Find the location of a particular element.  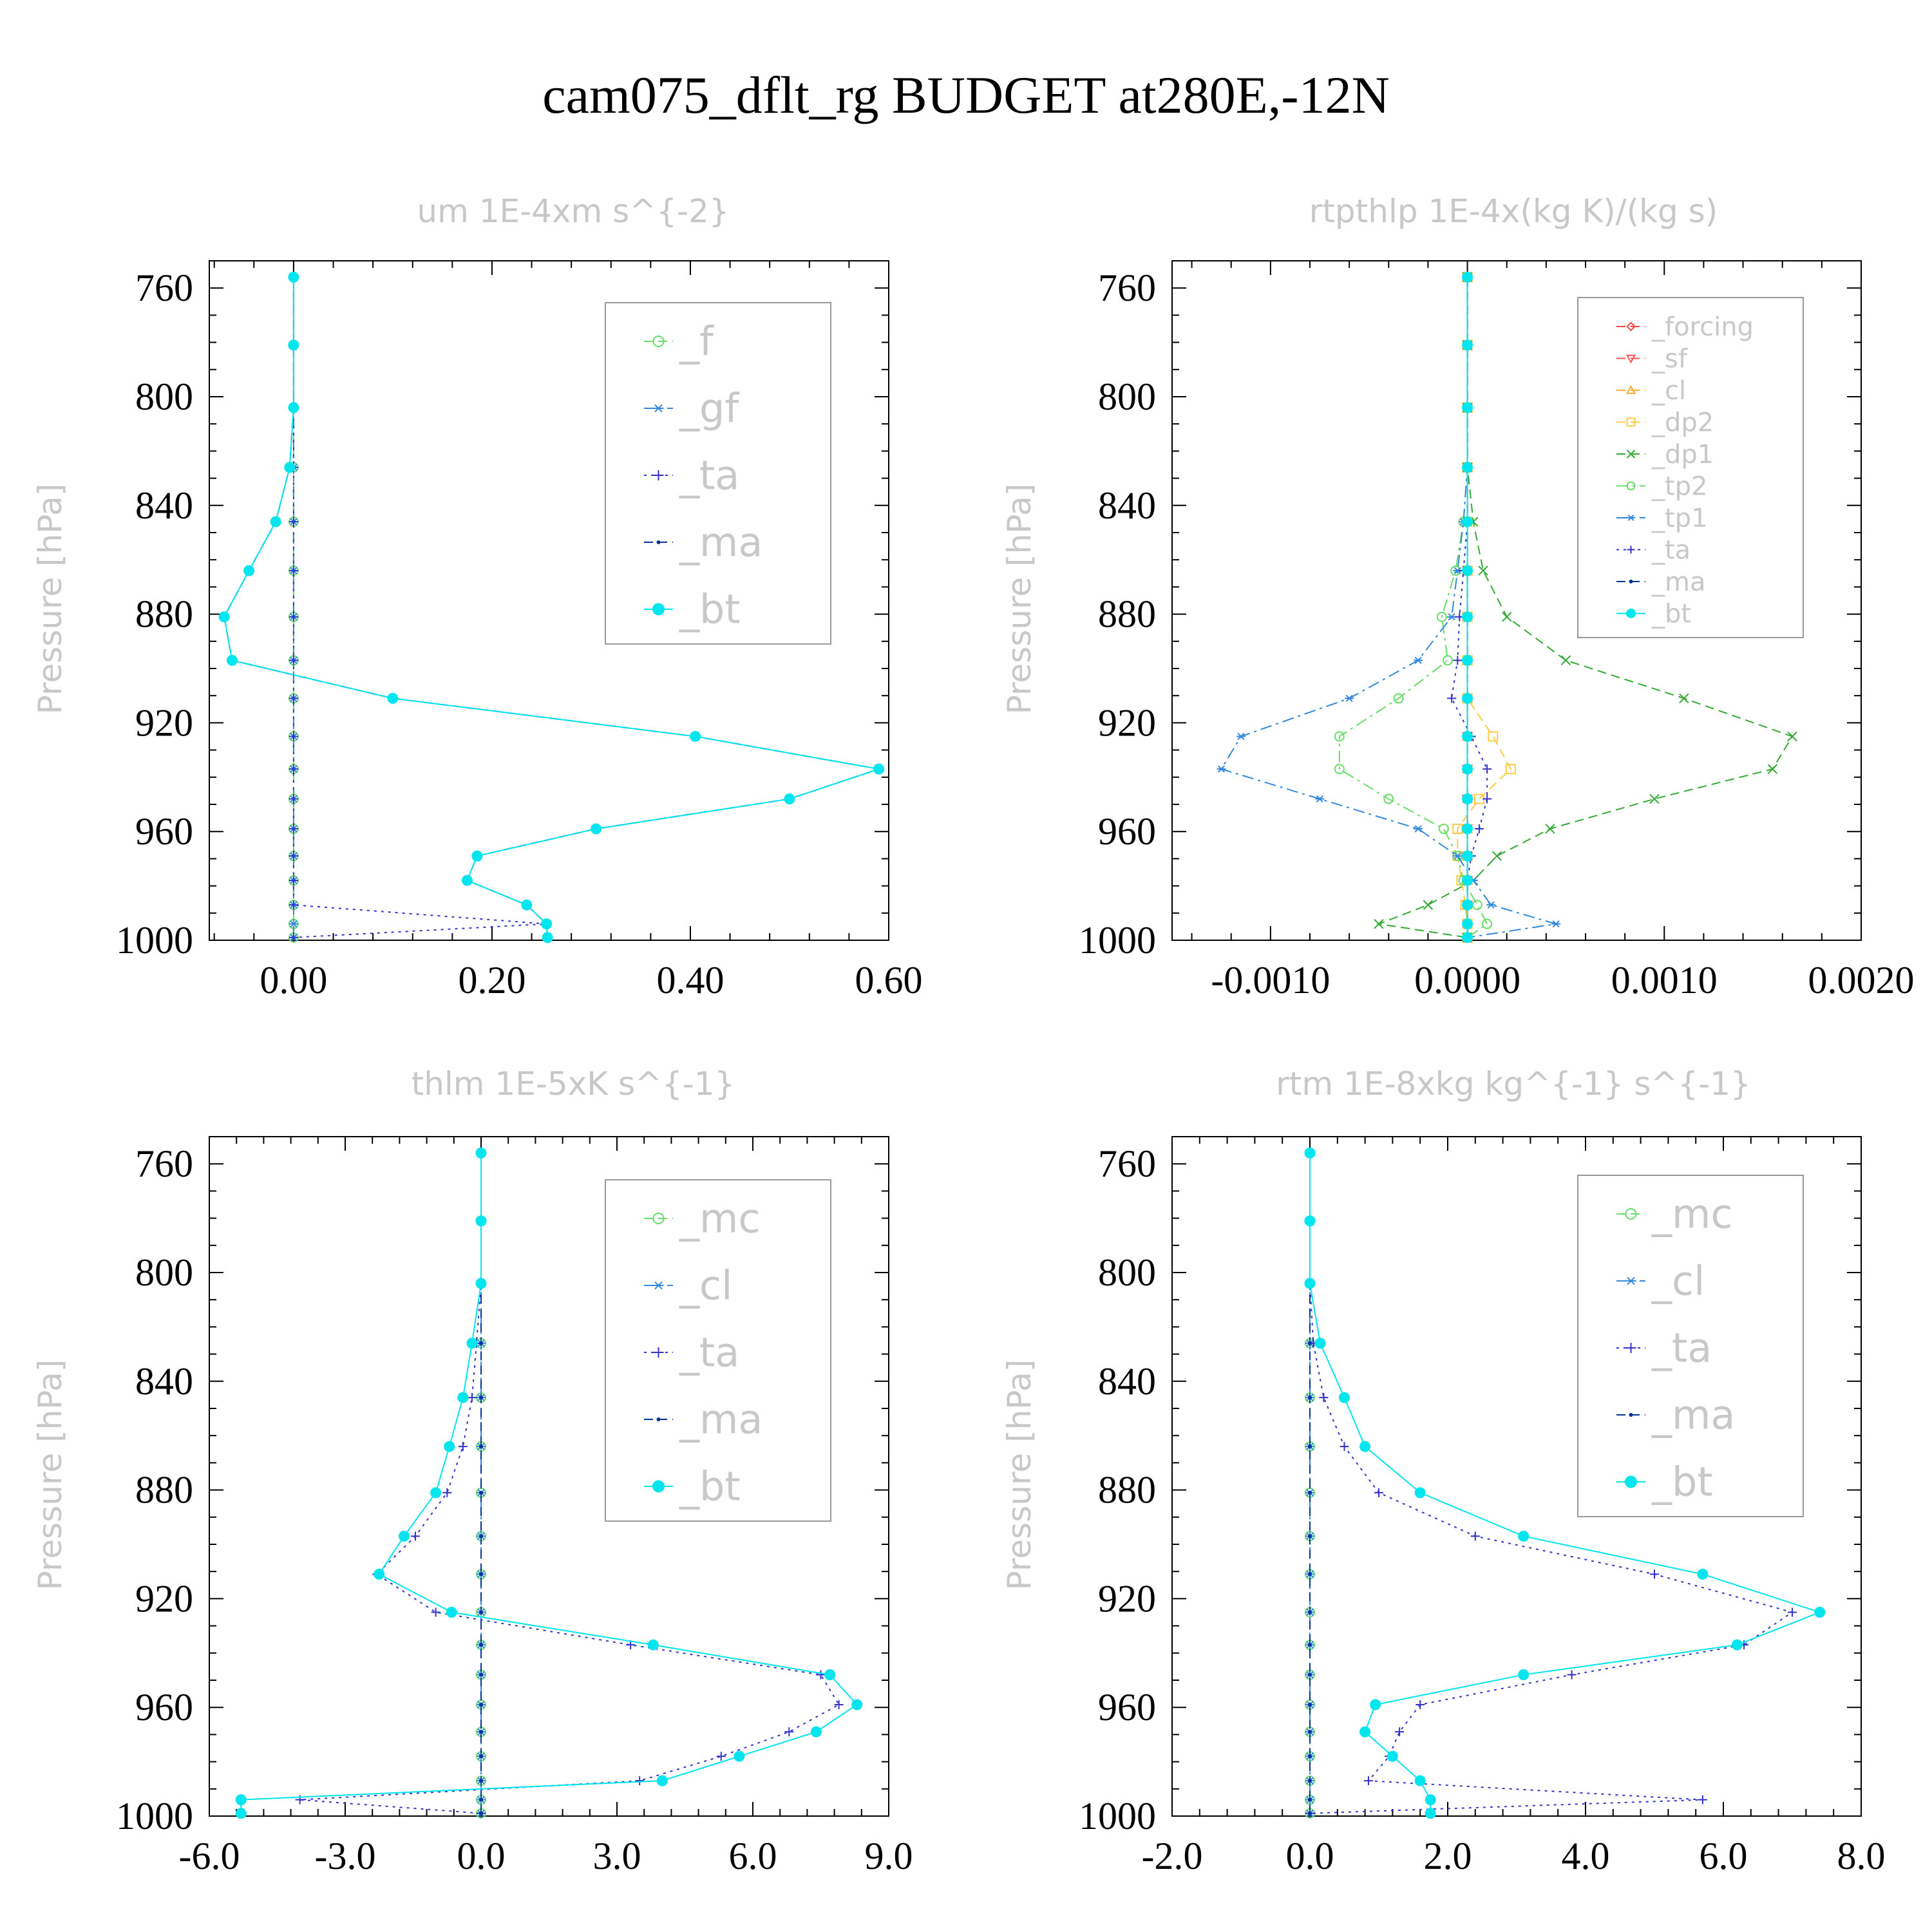

panel-title: thlm 1E-5xK s^{-1} is located at coordinates (573, 1084).